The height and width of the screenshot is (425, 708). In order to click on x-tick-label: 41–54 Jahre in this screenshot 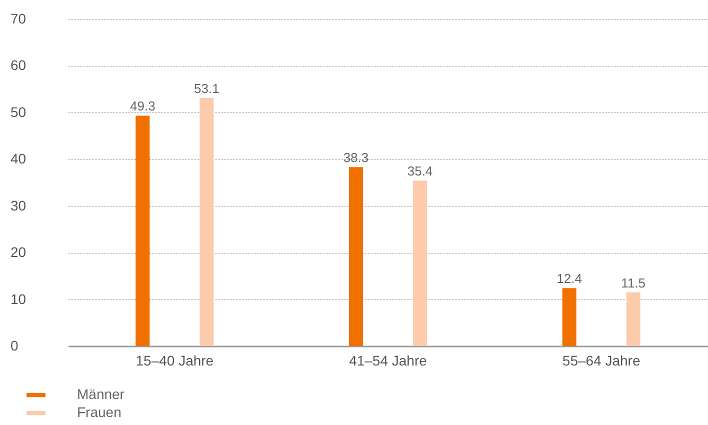, I will do `click(388, 360)`.